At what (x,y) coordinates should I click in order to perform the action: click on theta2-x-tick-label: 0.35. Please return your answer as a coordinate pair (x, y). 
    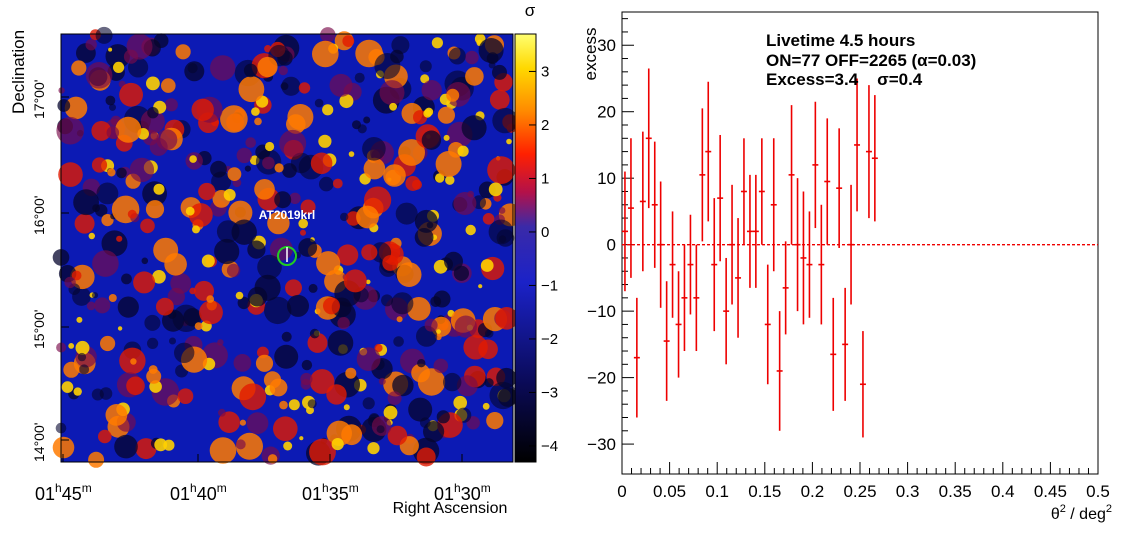
    Looking at the image, I should click on (955, 491).